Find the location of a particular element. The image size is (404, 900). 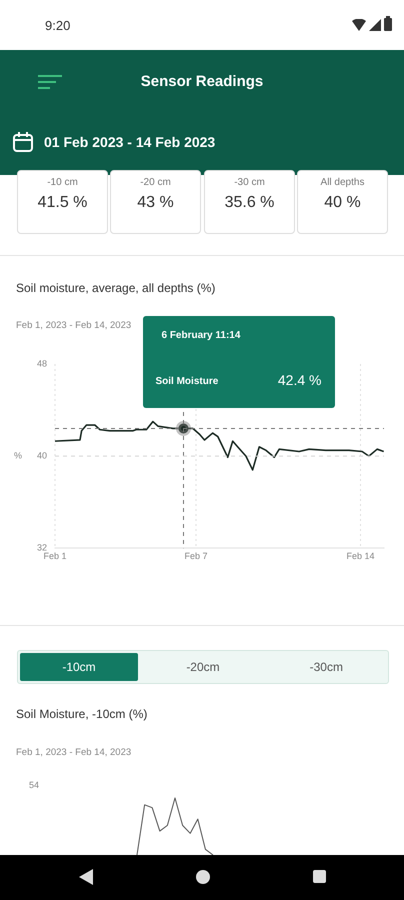

text: -30 cm is located at coordinates (249, 182).